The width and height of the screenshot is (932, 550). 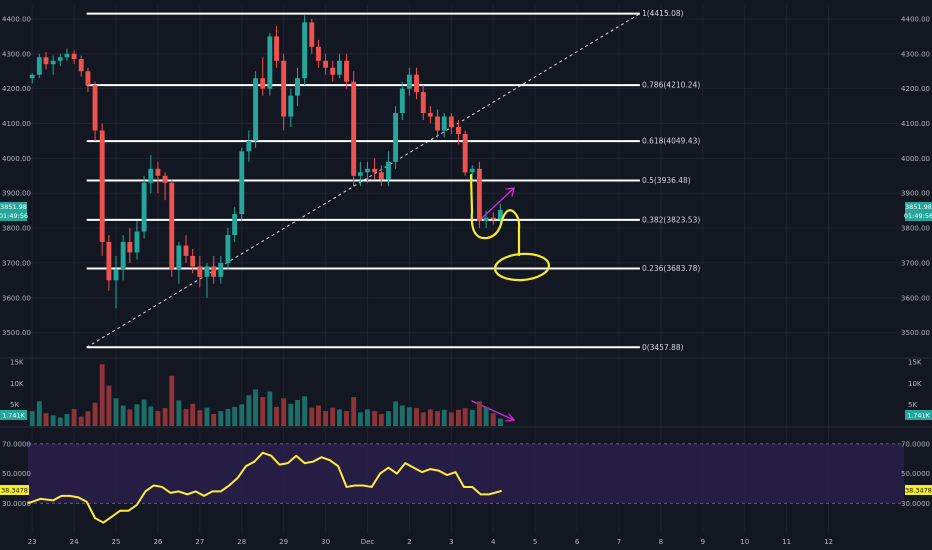 I want to click on time-tick-label: 3, so click(x=451, y=542).